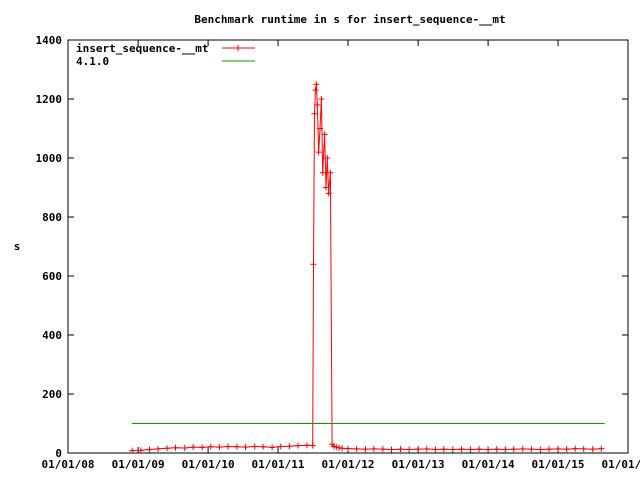 This screenshot has width=640, height=480. I want to click on x-tick-label-5: 01/01/13, so click(418, 464).